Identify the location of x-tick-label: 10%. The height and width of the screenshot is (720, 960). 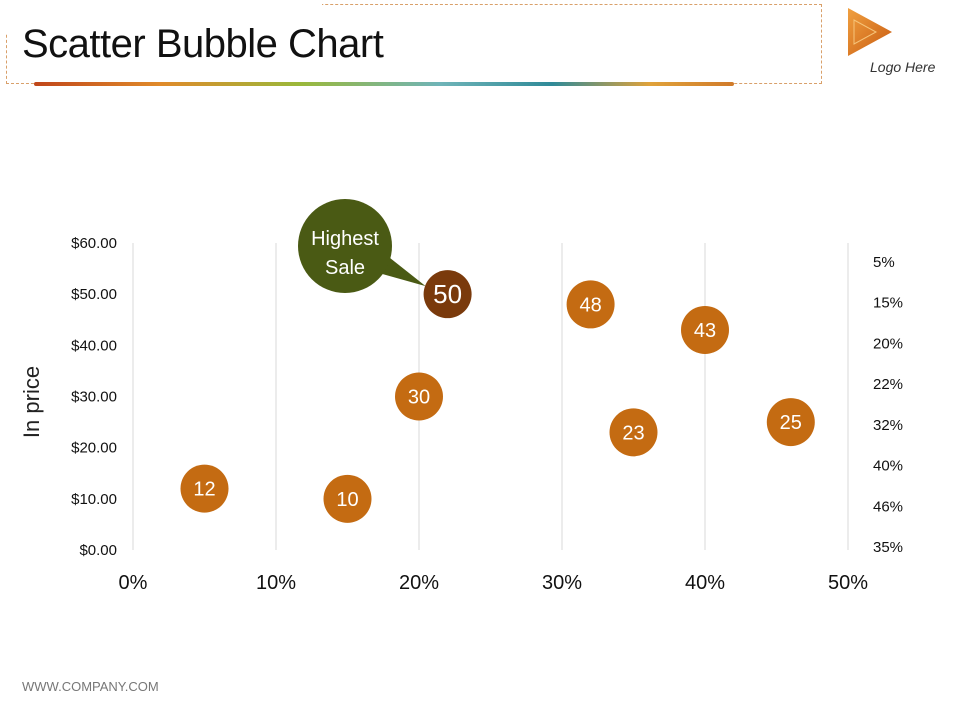
(276, 583).